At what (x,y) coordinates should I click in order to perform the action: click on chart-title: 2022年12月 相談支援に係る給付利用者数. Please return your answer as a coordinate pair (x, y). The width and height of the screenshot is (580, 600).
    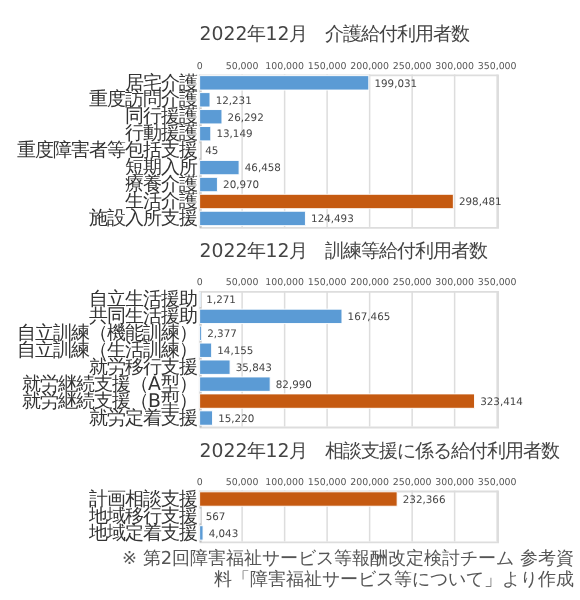
    Looking at the image, I should click on (379, 451).